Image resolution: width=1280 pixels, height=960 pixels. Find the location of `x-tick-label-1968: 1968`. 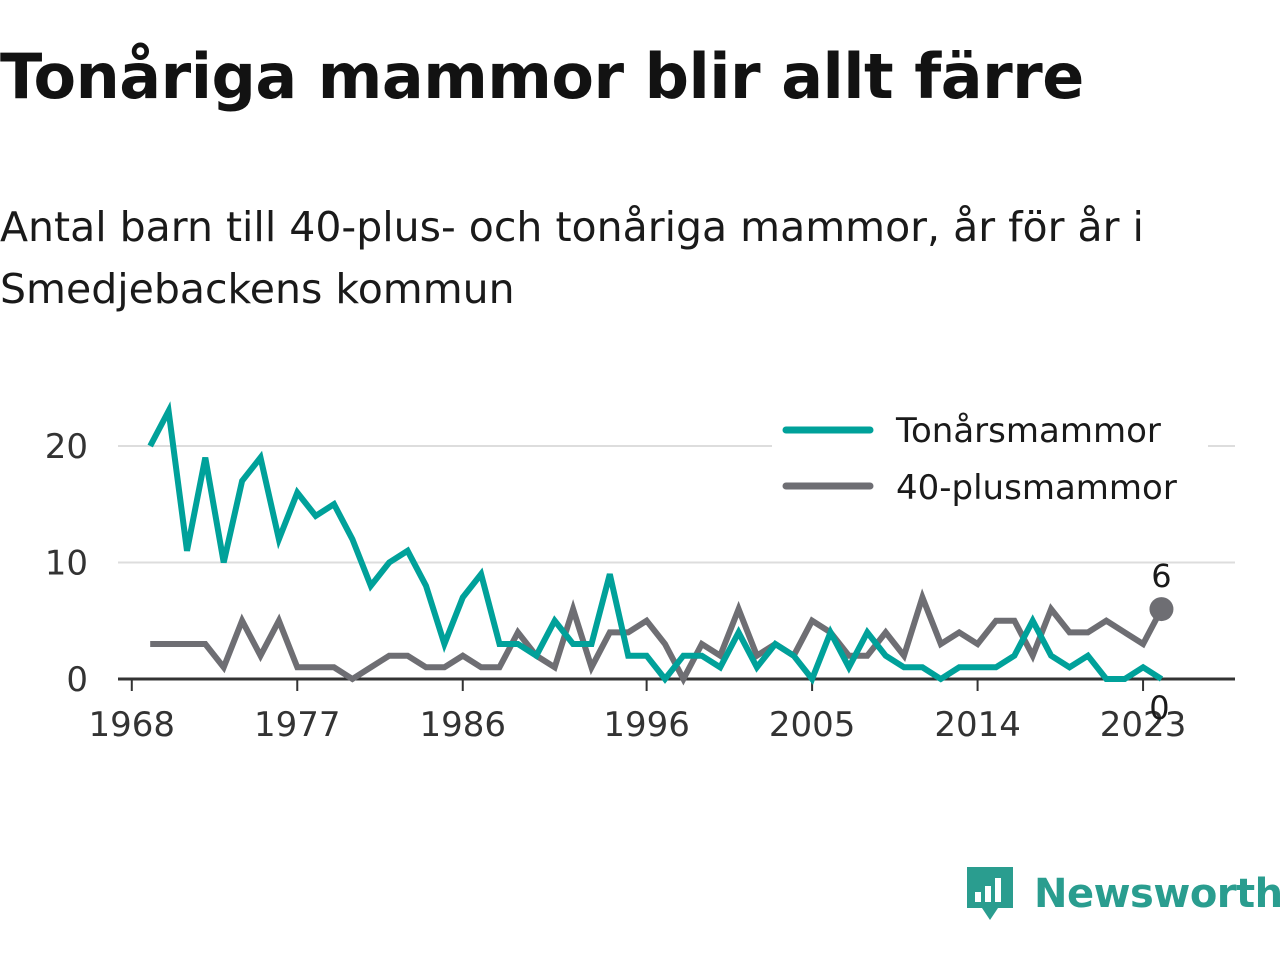

x-tick-label-1968: 1968 is located at coordinates (132, 725).